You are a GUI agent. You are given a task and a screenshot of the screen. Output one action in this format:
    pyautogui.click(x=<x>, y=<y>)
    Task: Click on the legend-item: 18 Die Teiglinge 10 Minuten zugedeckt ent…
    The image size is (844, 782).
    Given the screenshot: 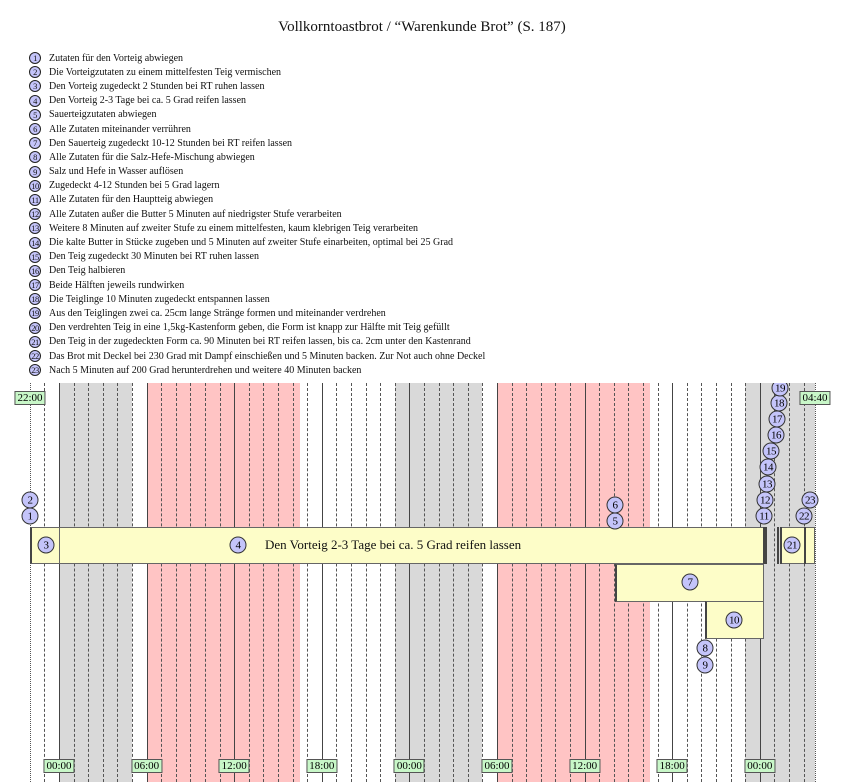 What is the action you would take?
    pyautogui.click(x=257, y=299)
    